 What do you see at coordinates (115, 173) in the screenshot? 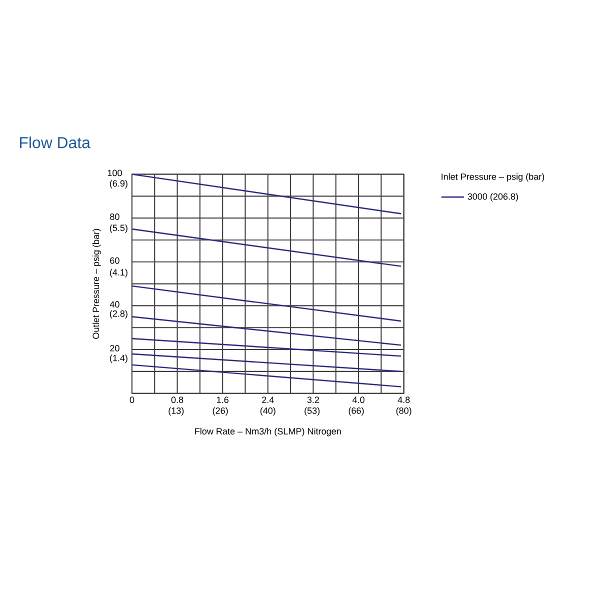
I see `y-tick-label: 100` at bounding box center [115, 173].